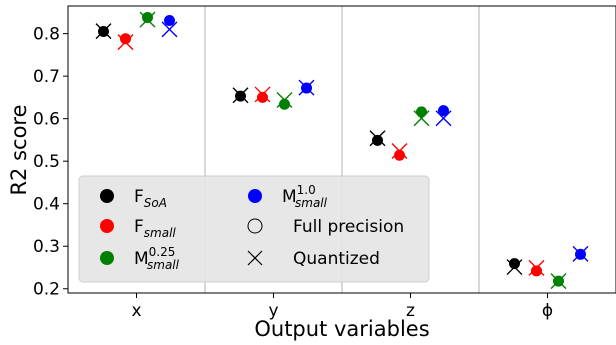  Describe the element at coordinates (305, 196) in the screenshot. I see `legend-entry-label: M1.0 small` at that location.